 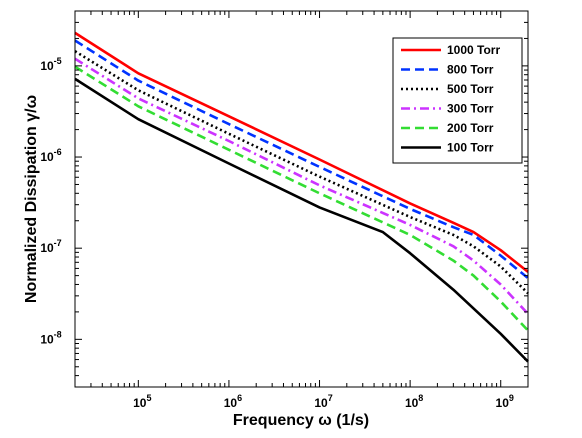 I want to click on legend-label: 500 Torr, so click(x=470, y=89).